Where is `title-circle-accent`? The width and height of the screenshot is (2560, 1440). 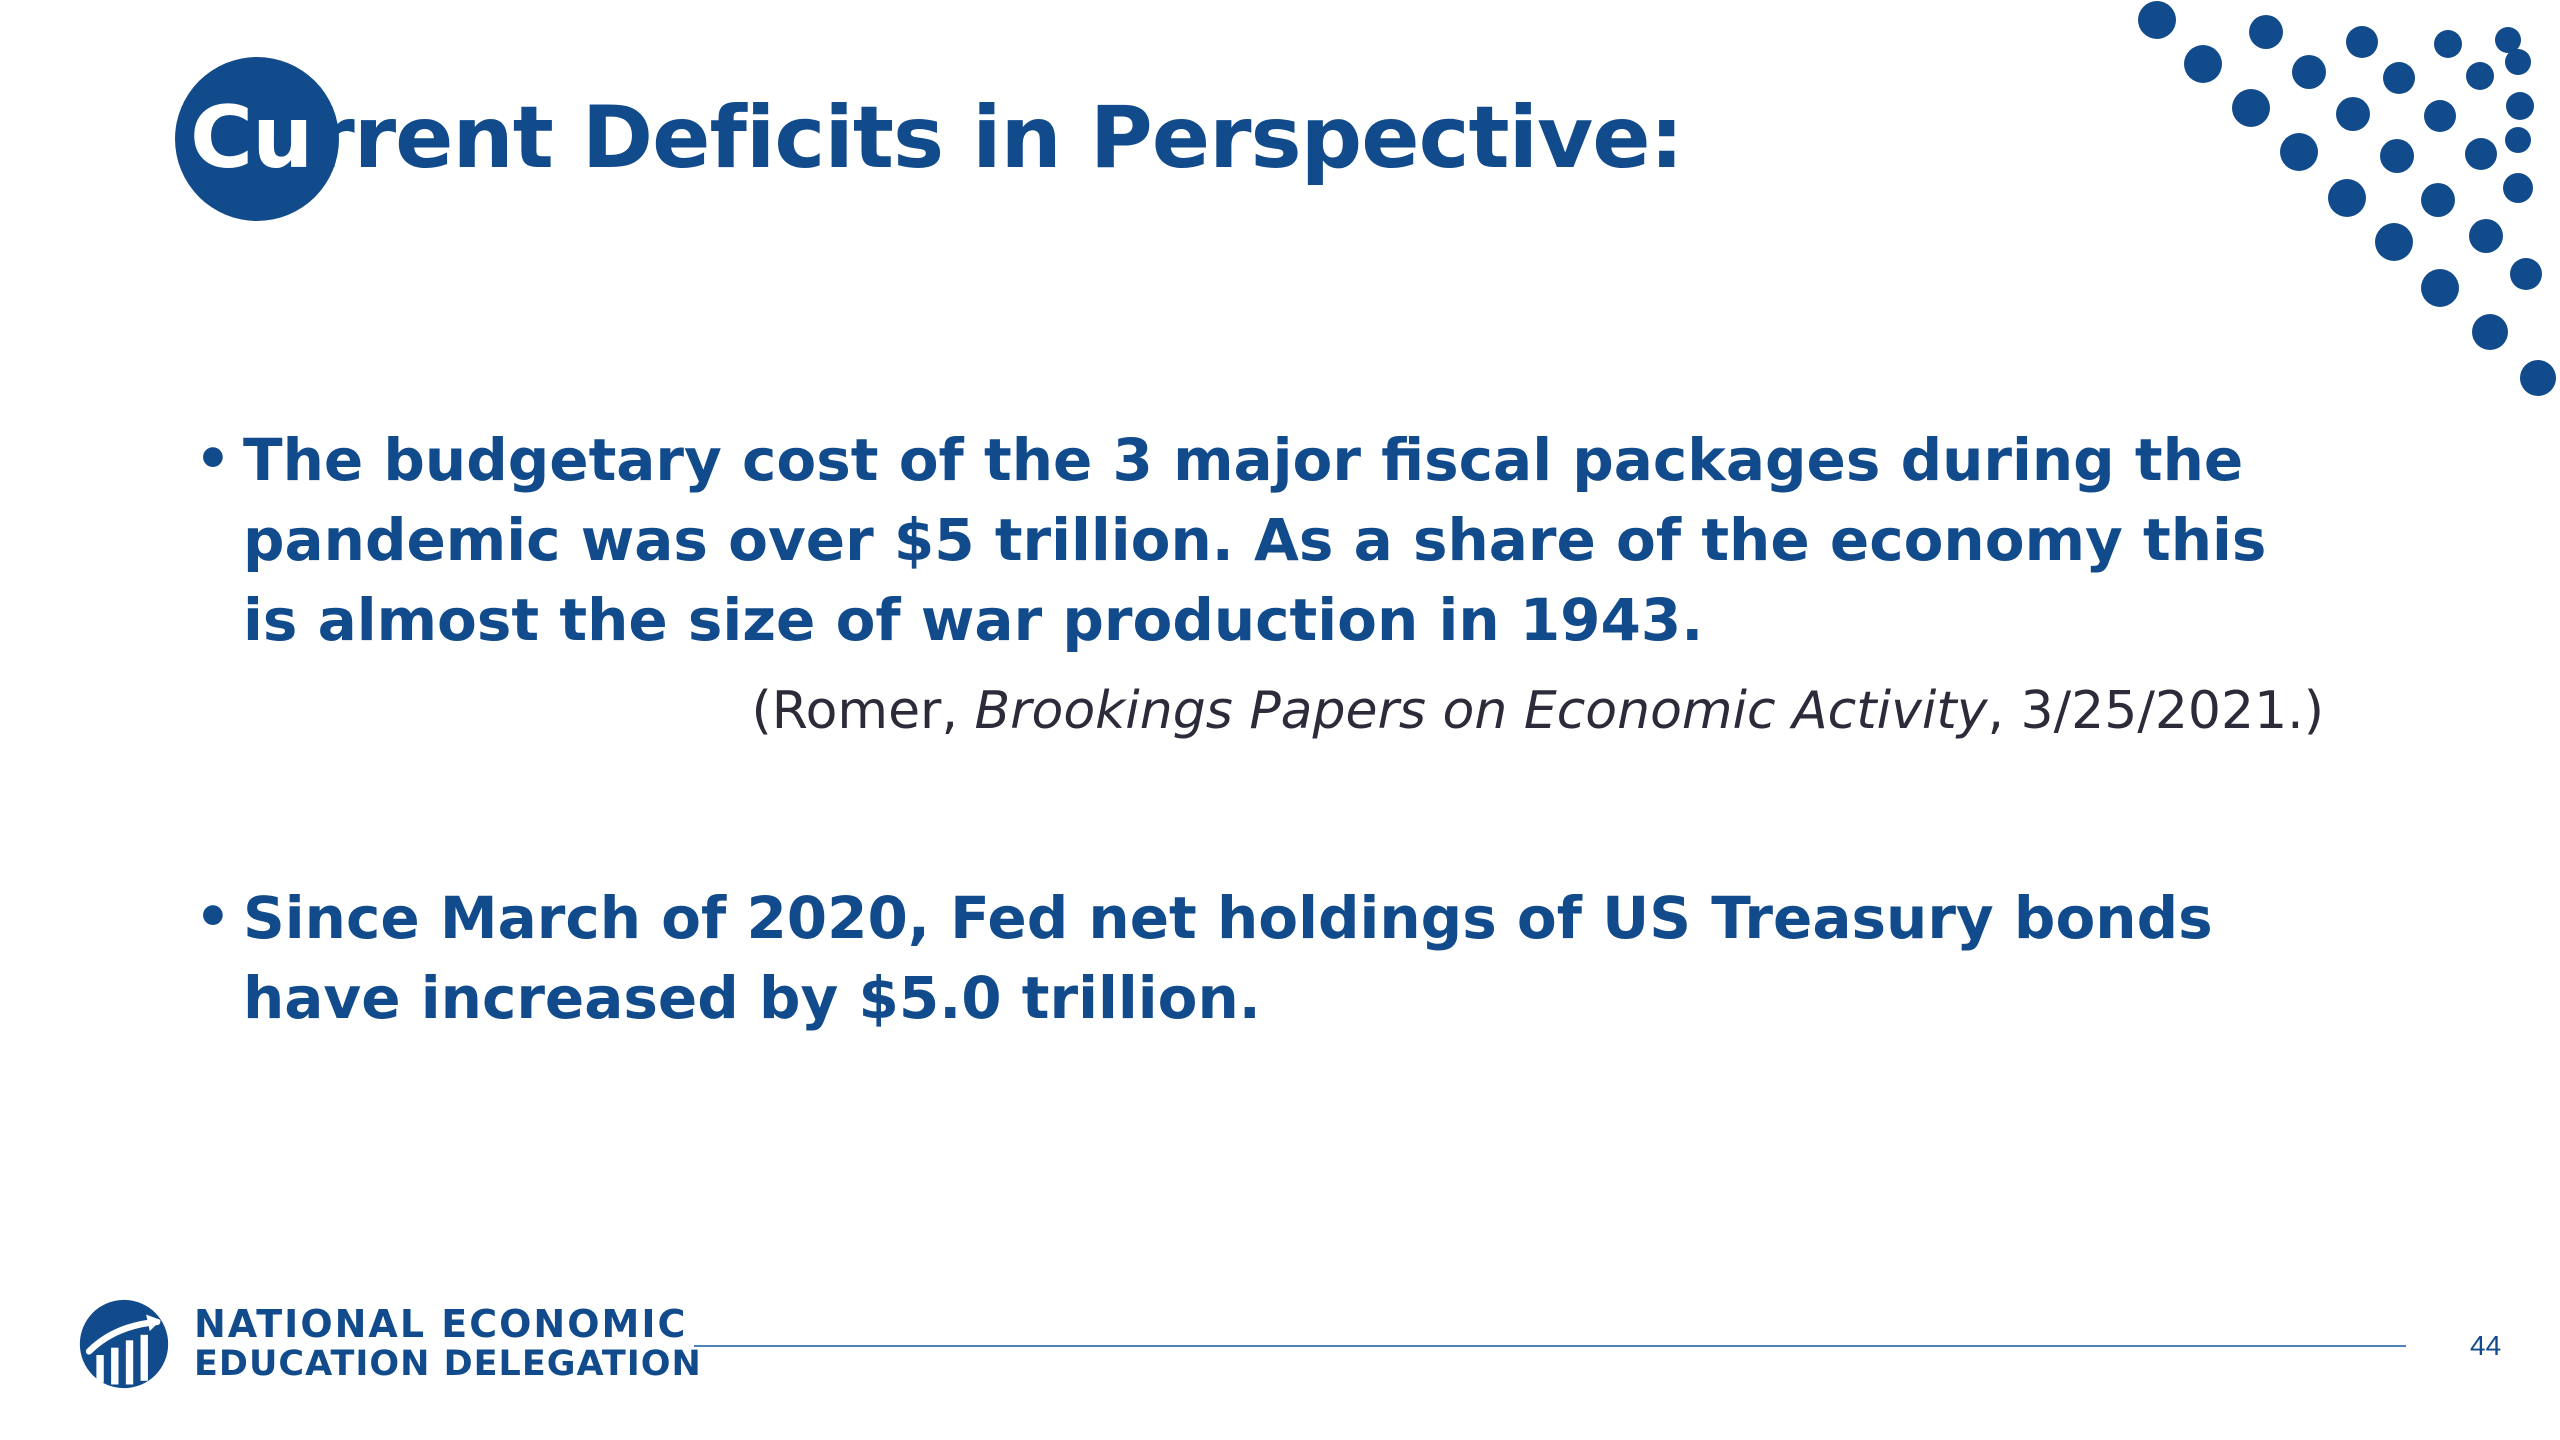
title-circle-accent is located at coordinates (257, 139).